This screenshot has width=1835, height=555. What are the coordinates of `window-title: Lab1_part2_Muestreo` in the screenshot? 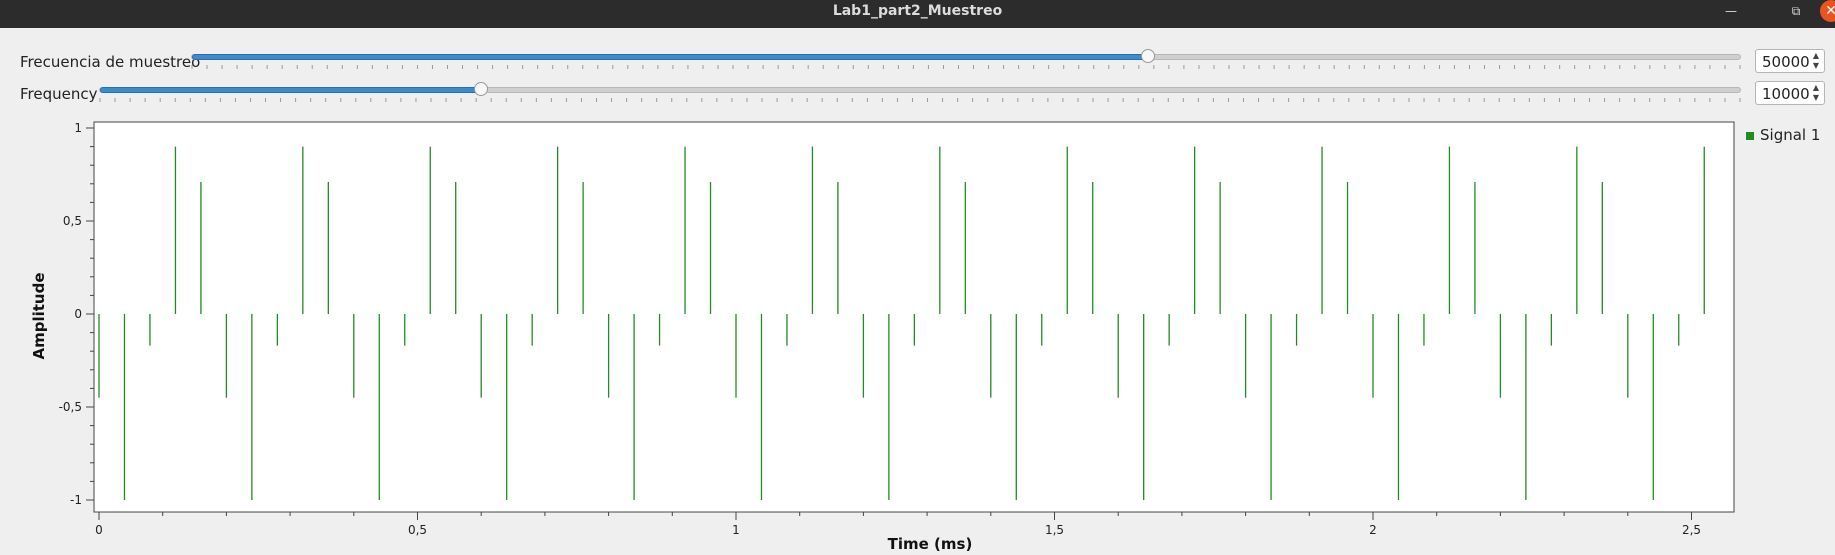 It's located at (917, 11).